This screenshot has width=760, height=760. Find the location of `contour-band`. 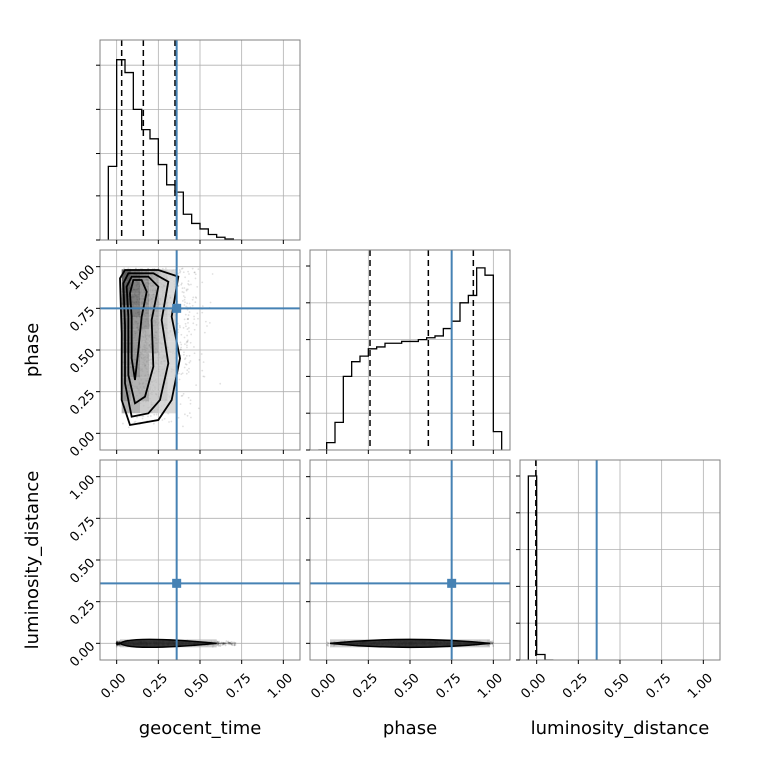

contour-band is located at coordinates (410, 643).